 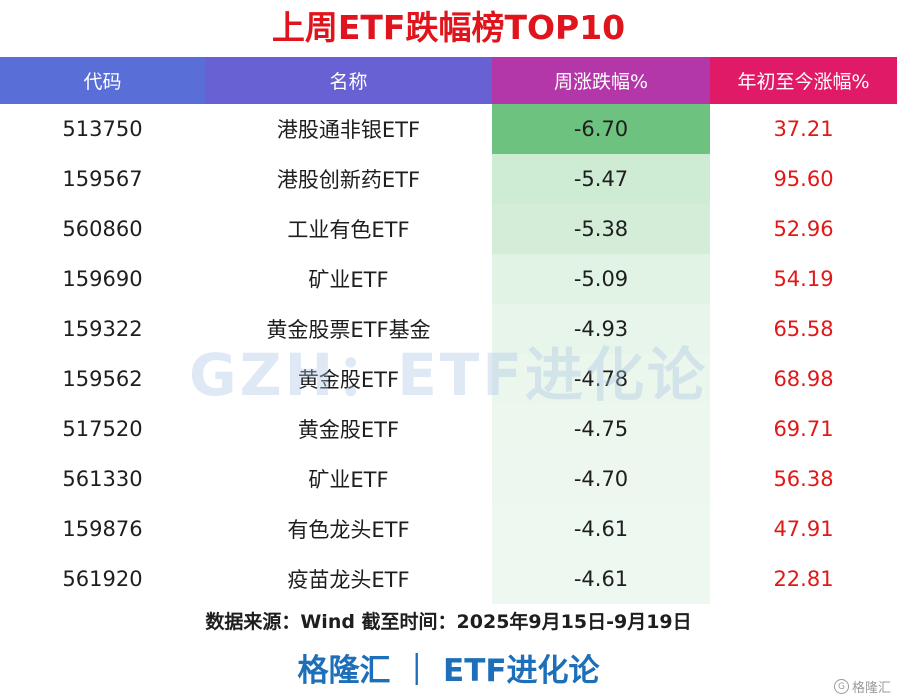 I want to click on cell-name: 港股通非银ETF, so click(x=348, y=130).